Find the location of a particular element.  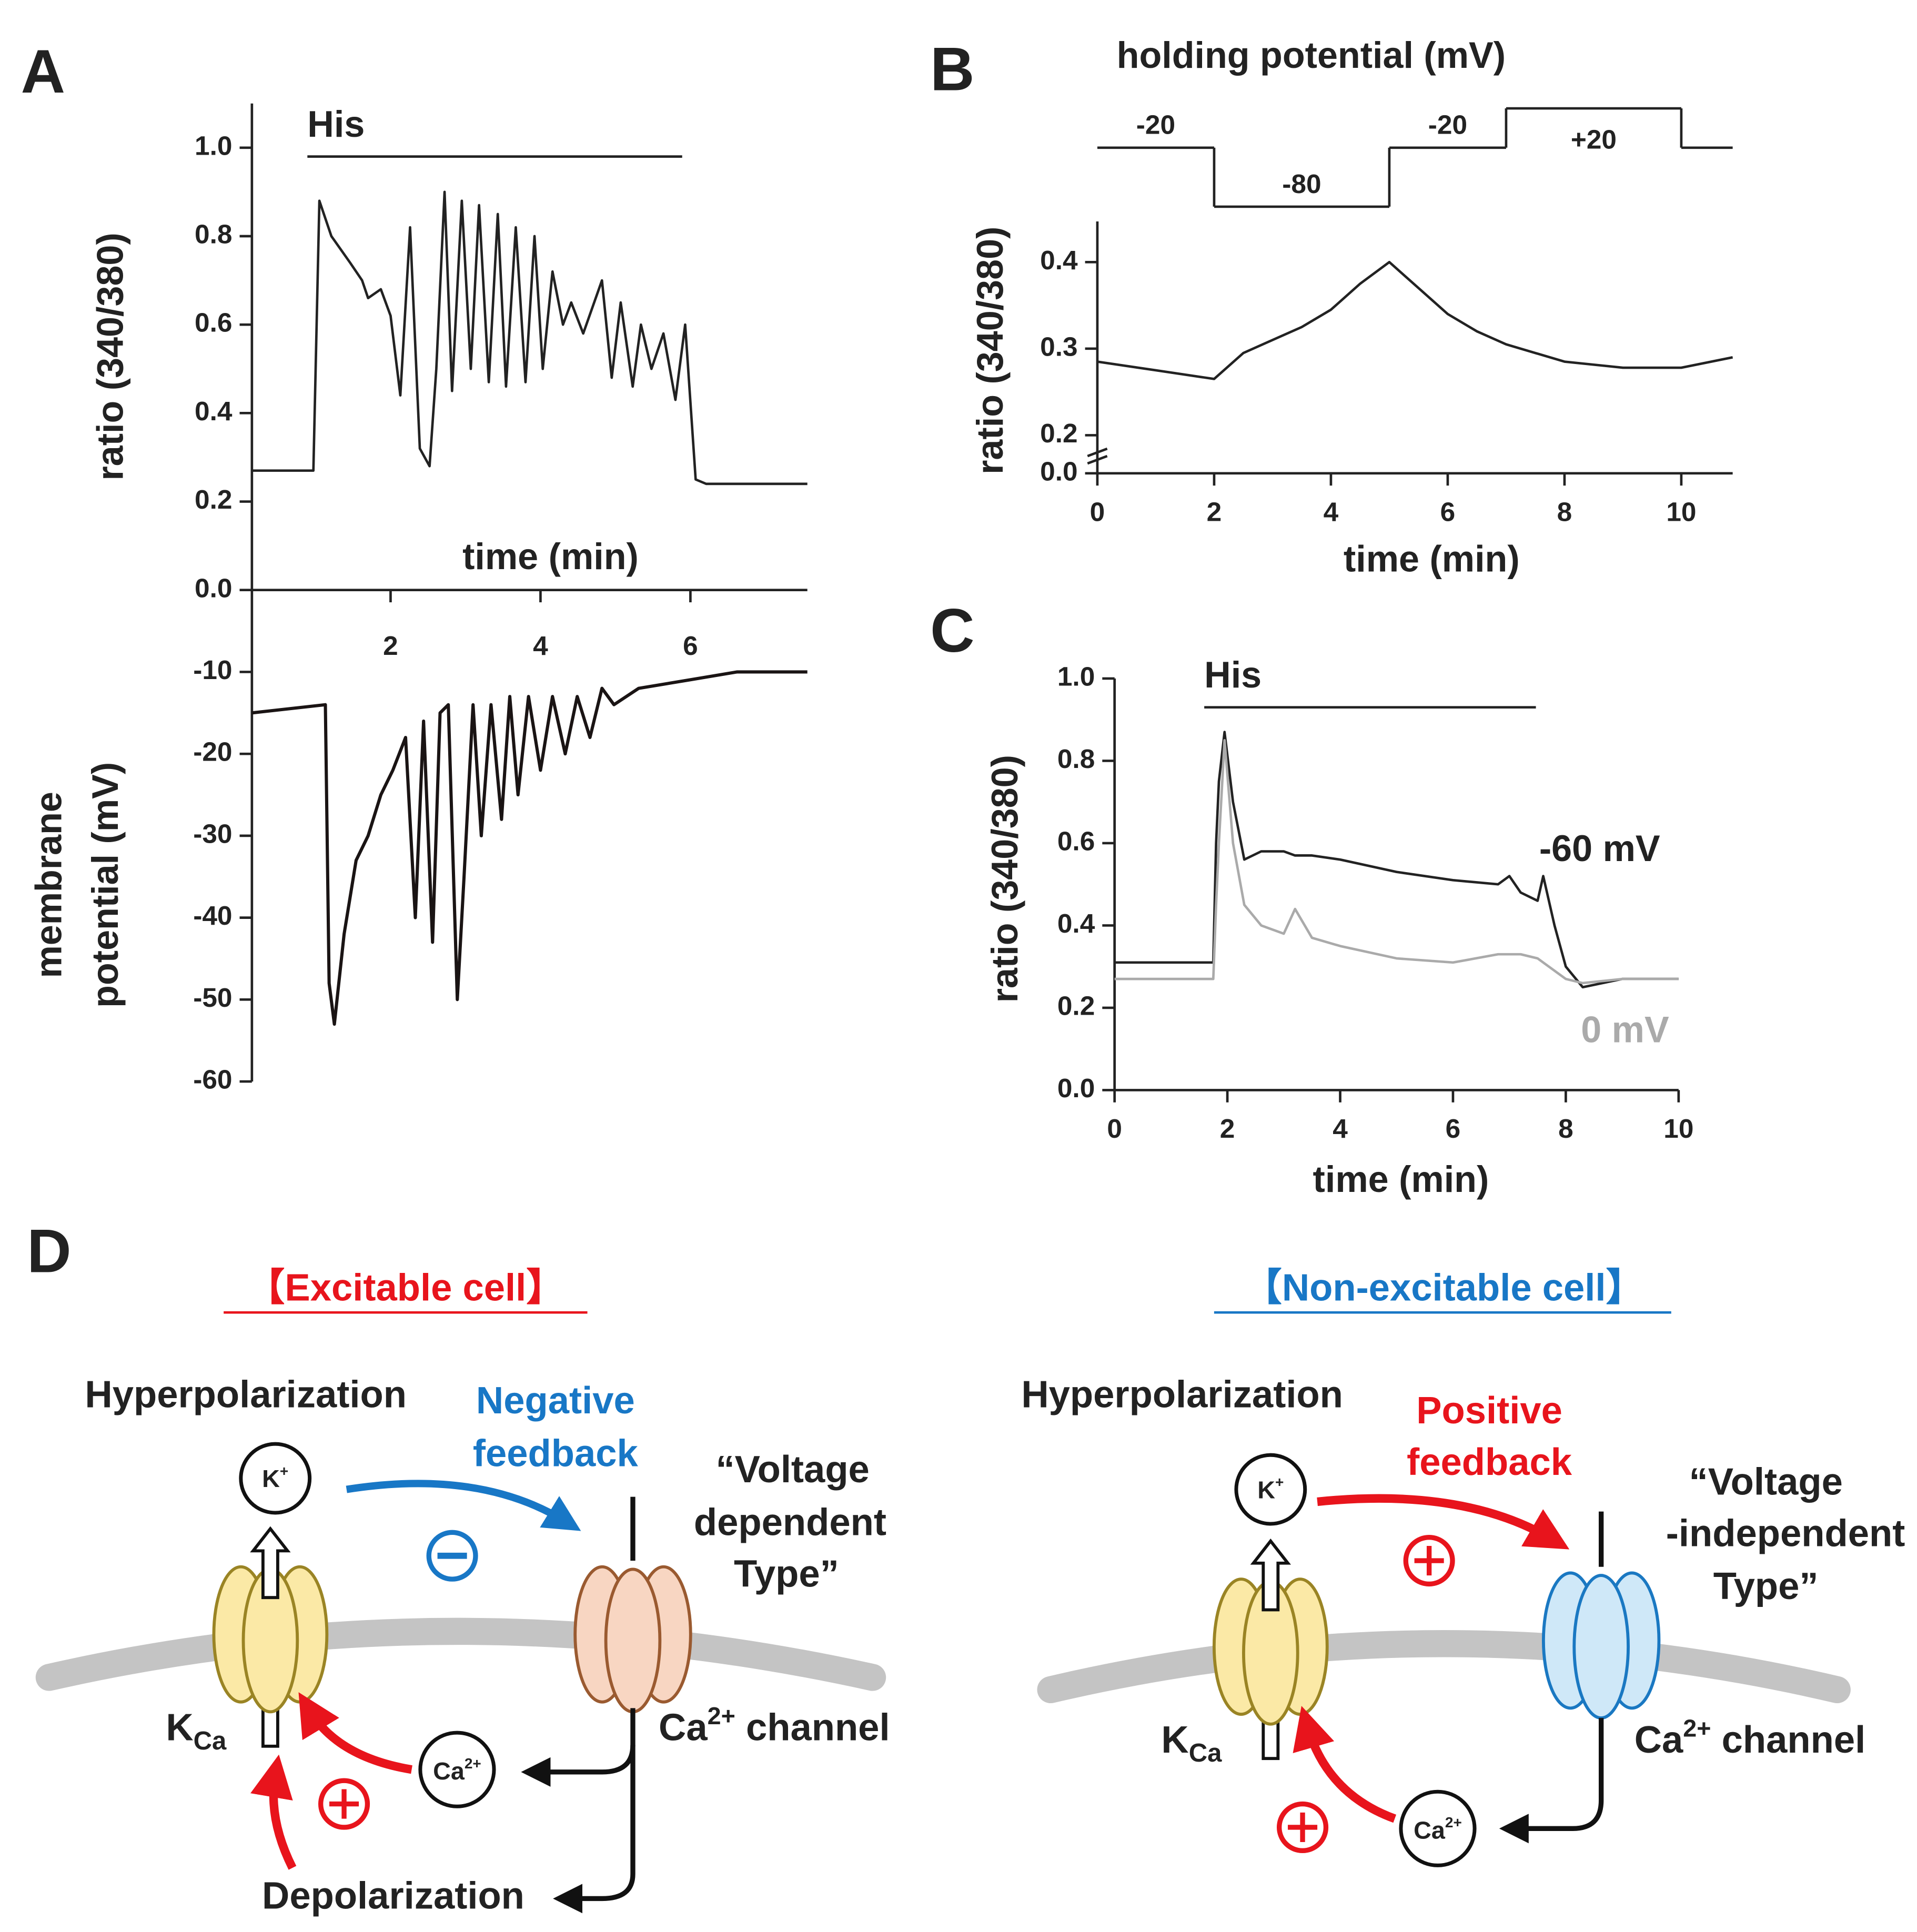

feedback-label: Negative is located at coordinates (556, 1400).